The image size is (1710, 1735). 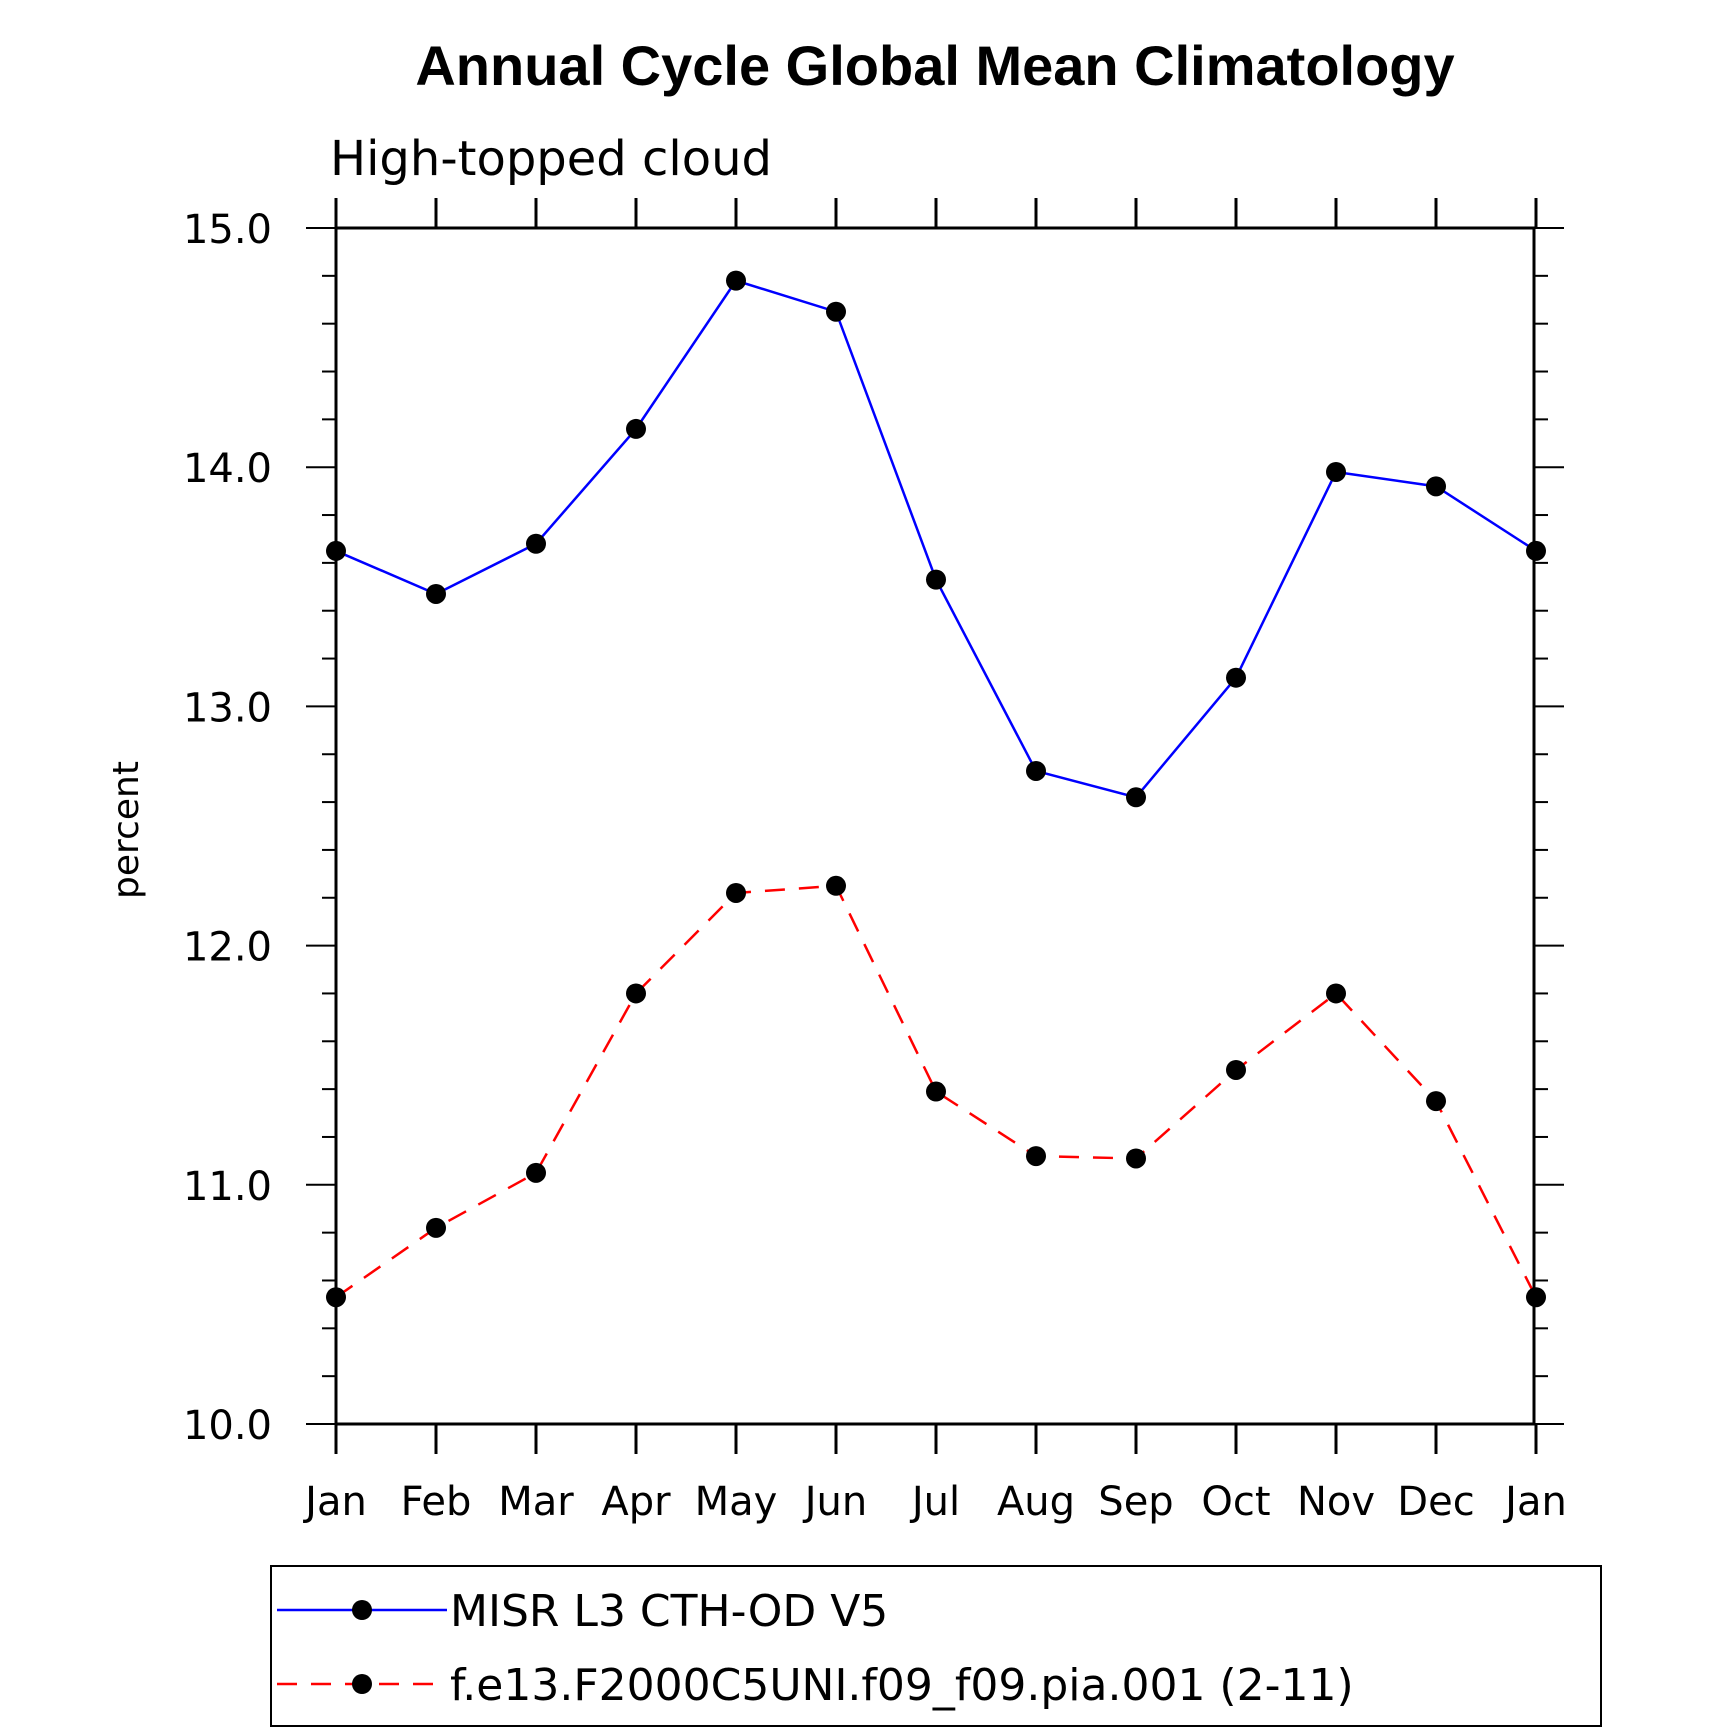 I want to click on y-tick-label: 15.0, so click(x=227, y=230).